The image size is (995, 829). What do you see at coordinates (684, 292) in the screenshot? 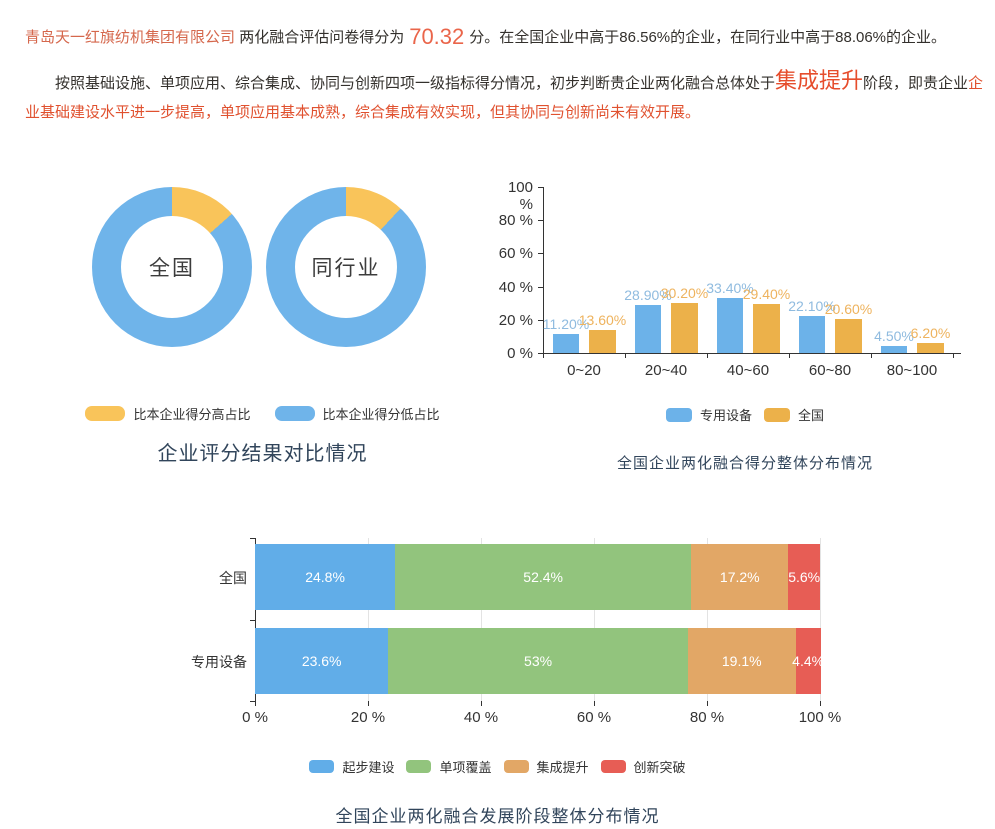
I see `bar-value-label: 30.20%` at bounding box center [684, 292].